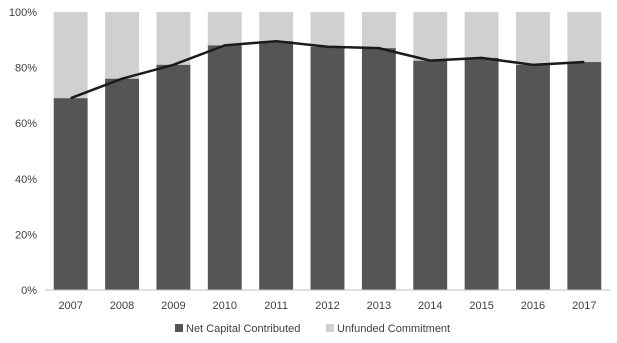  What do you see at coordinates (327, 29) in the screenshot?
I see `bar-unfunded-2012` at bounding box center [327, 29].